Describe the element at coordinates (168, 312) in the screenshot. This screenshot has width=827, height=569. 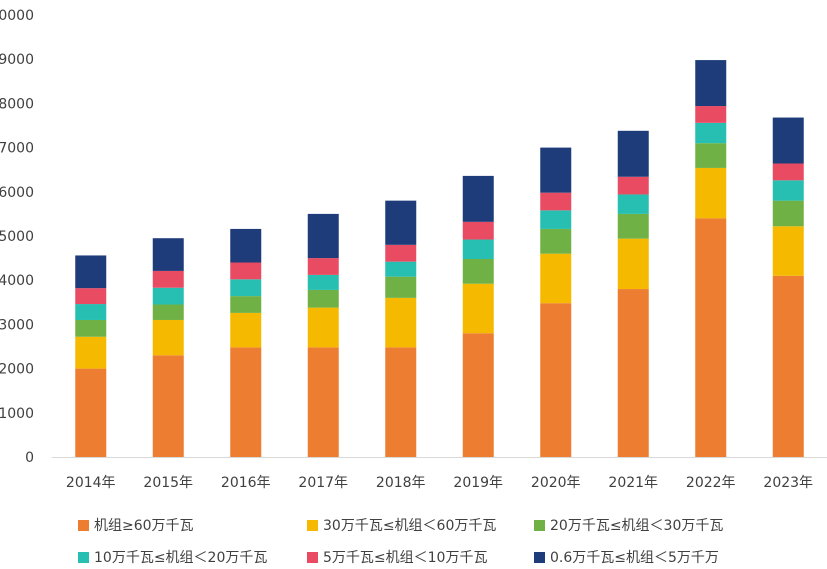
I see `bar-segment-s2-c1` at that location.